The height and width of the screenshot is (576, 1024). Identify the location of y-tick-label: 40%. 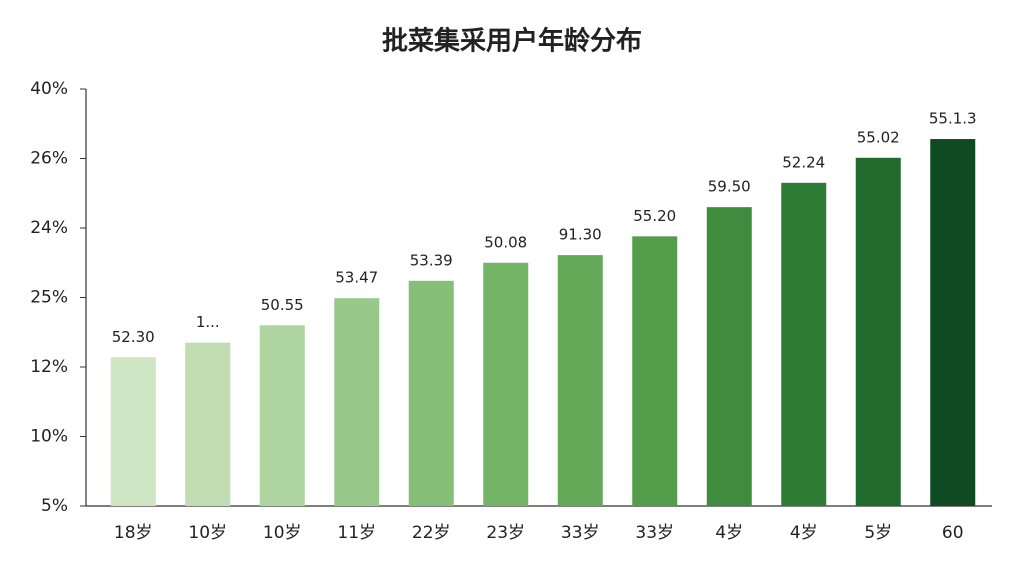
(49, 89).